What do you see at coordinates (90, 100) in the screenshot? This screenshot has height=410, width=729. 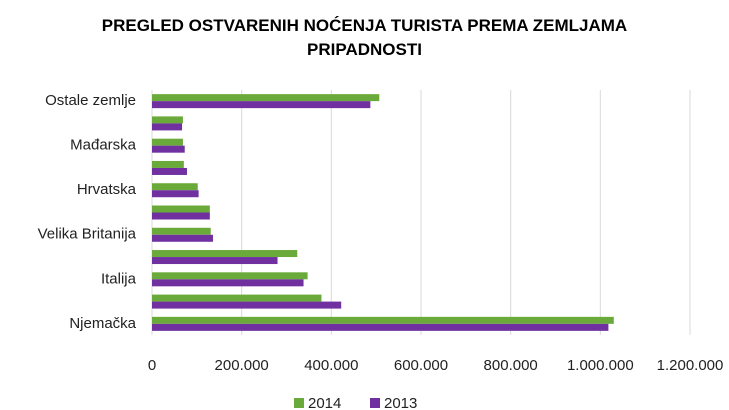 I see `y-tick-label: Ostale zemlje` at bounding box center [90, 100].